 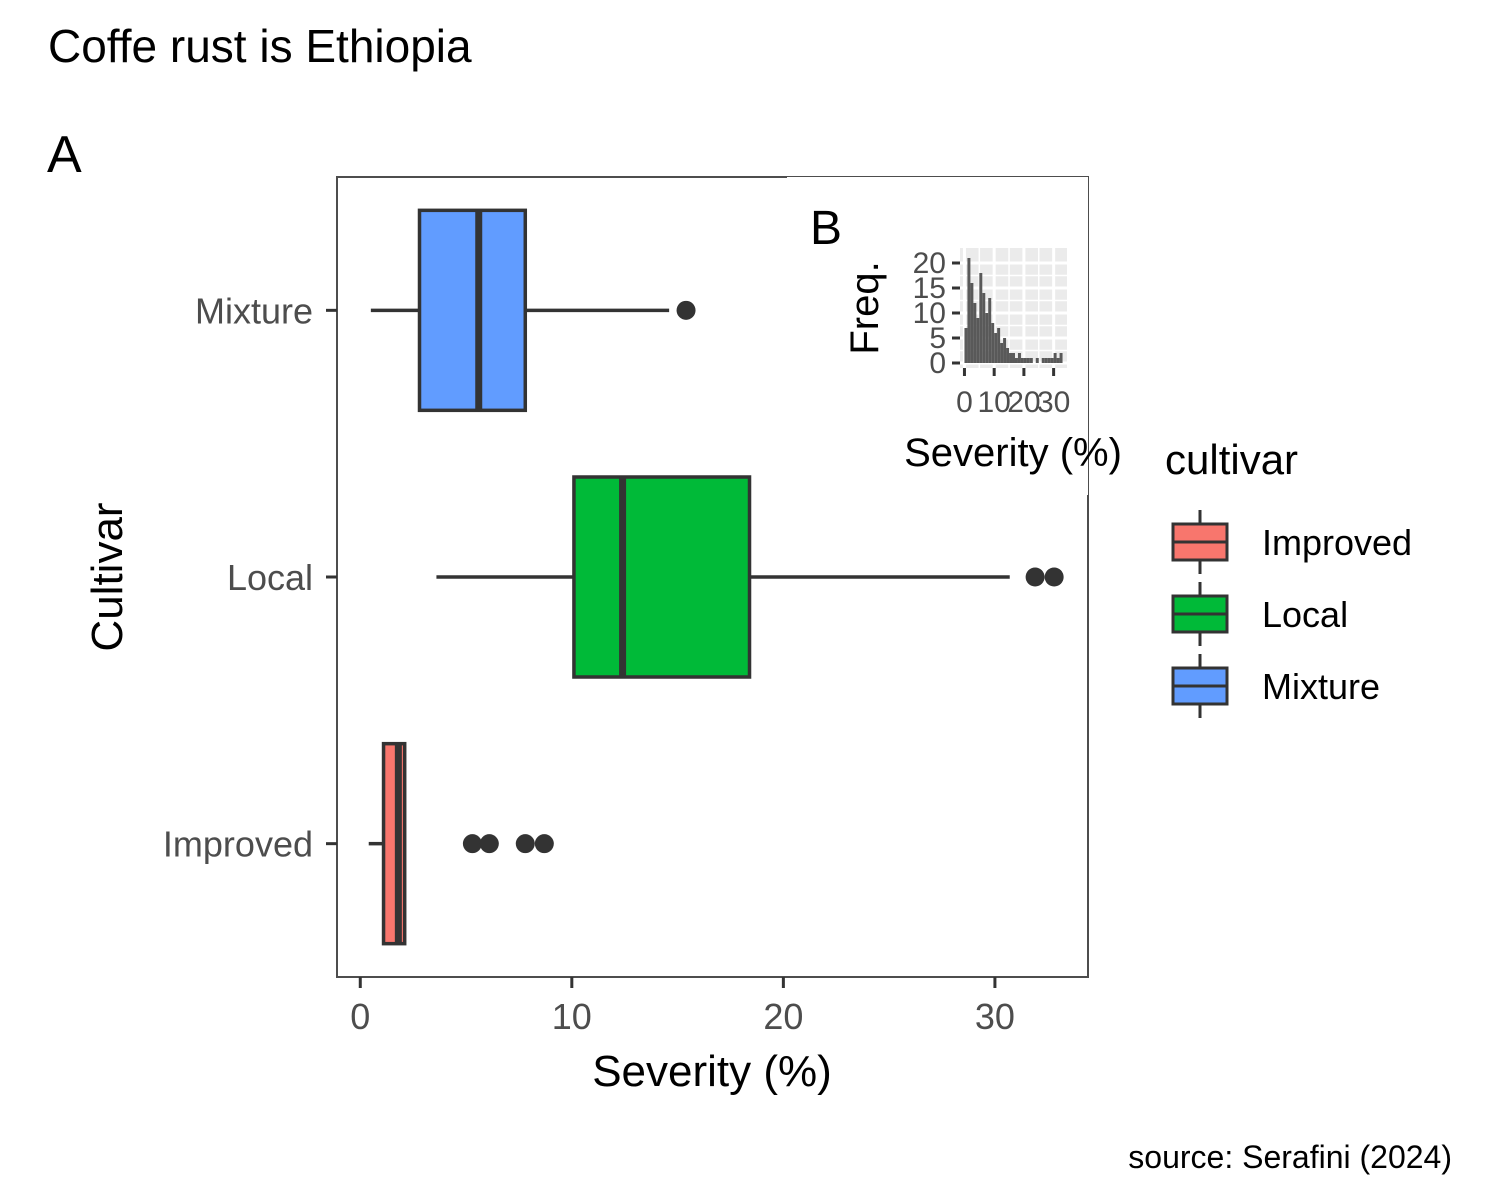 I want to click on y-axis-ticks: Improved Local Mixture, so click(x=250, y=577).